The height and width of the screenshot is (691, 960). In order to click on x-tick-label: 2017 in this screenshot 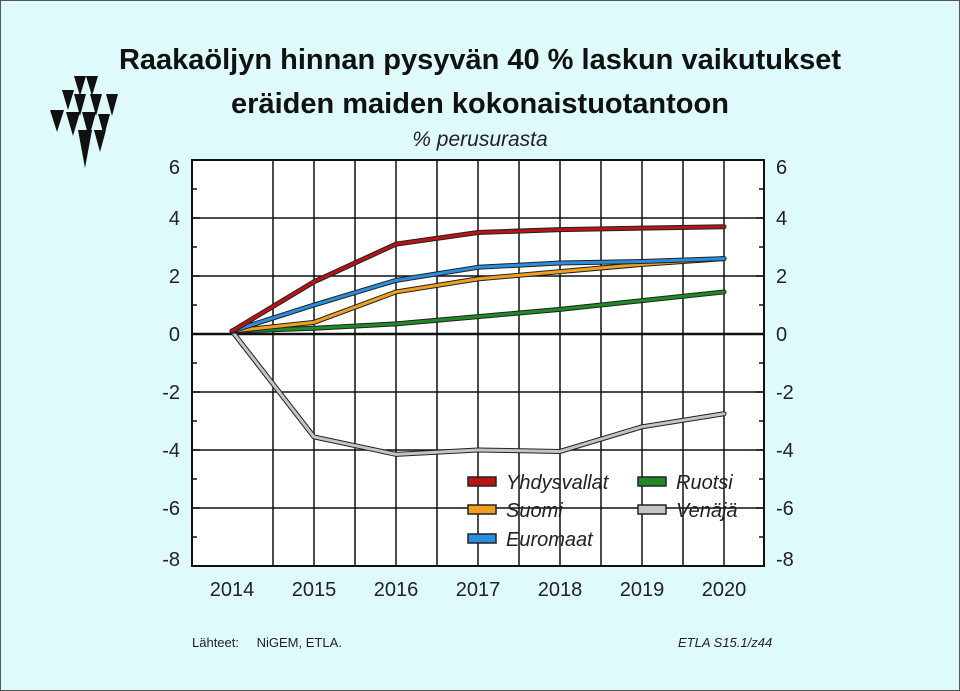, I will do `click(478, 590)`.